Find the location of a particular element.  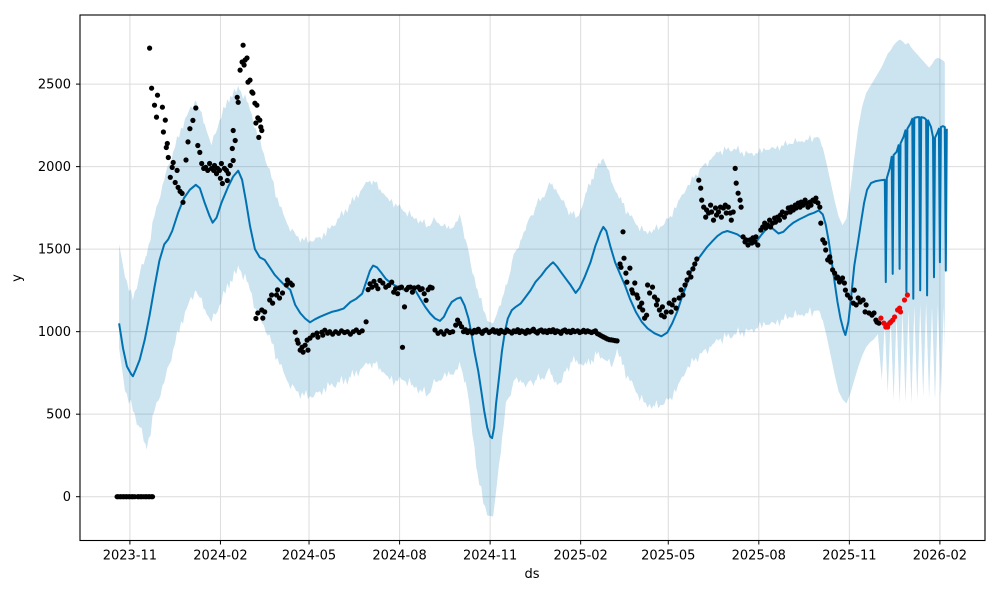

x-tick-label: 2025-08 is located at coordinates (759, 556).